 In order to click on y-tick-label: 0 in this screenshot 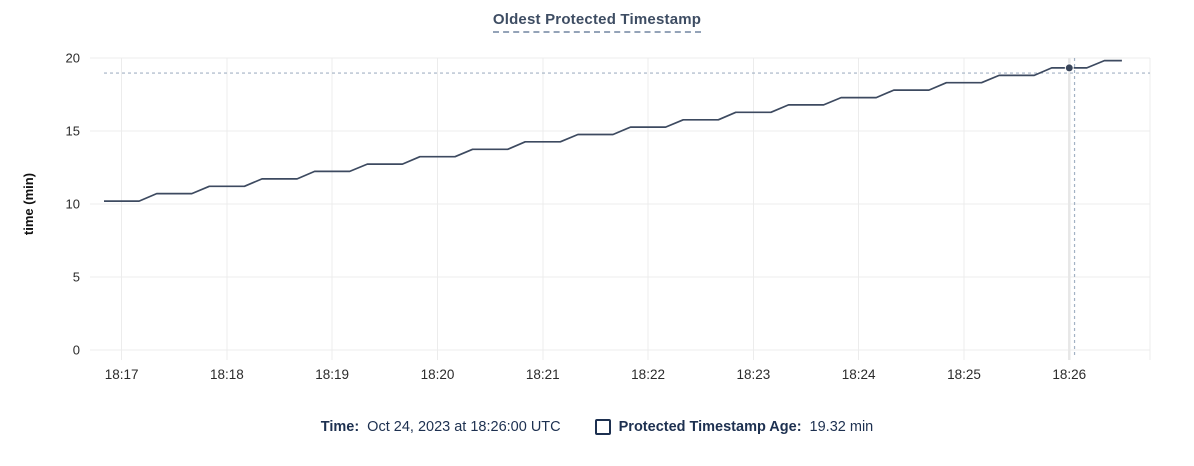, I will do `click(76, 350)`.